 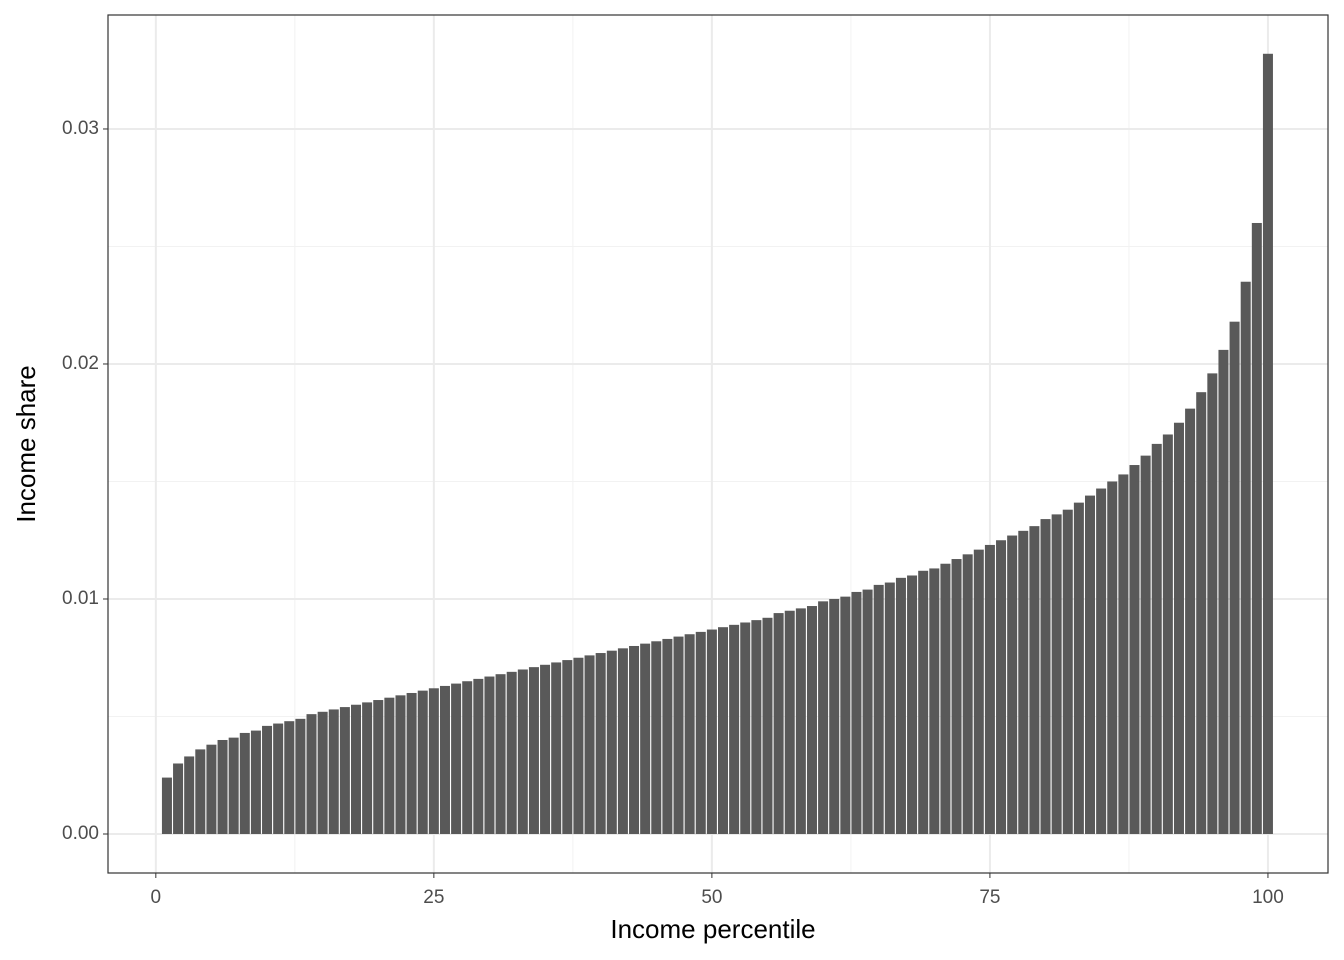 What do you see at coordinates (989, 897) in the screenshot?
I see `x-tick-label: 75` at bounding box center [989, 897].